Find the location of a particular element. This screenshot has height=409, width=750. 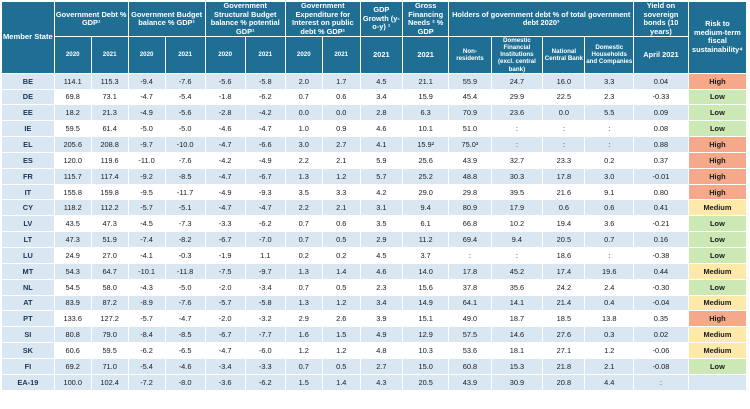

value-cell: 75.0³ is located at coordinates (470, 144).